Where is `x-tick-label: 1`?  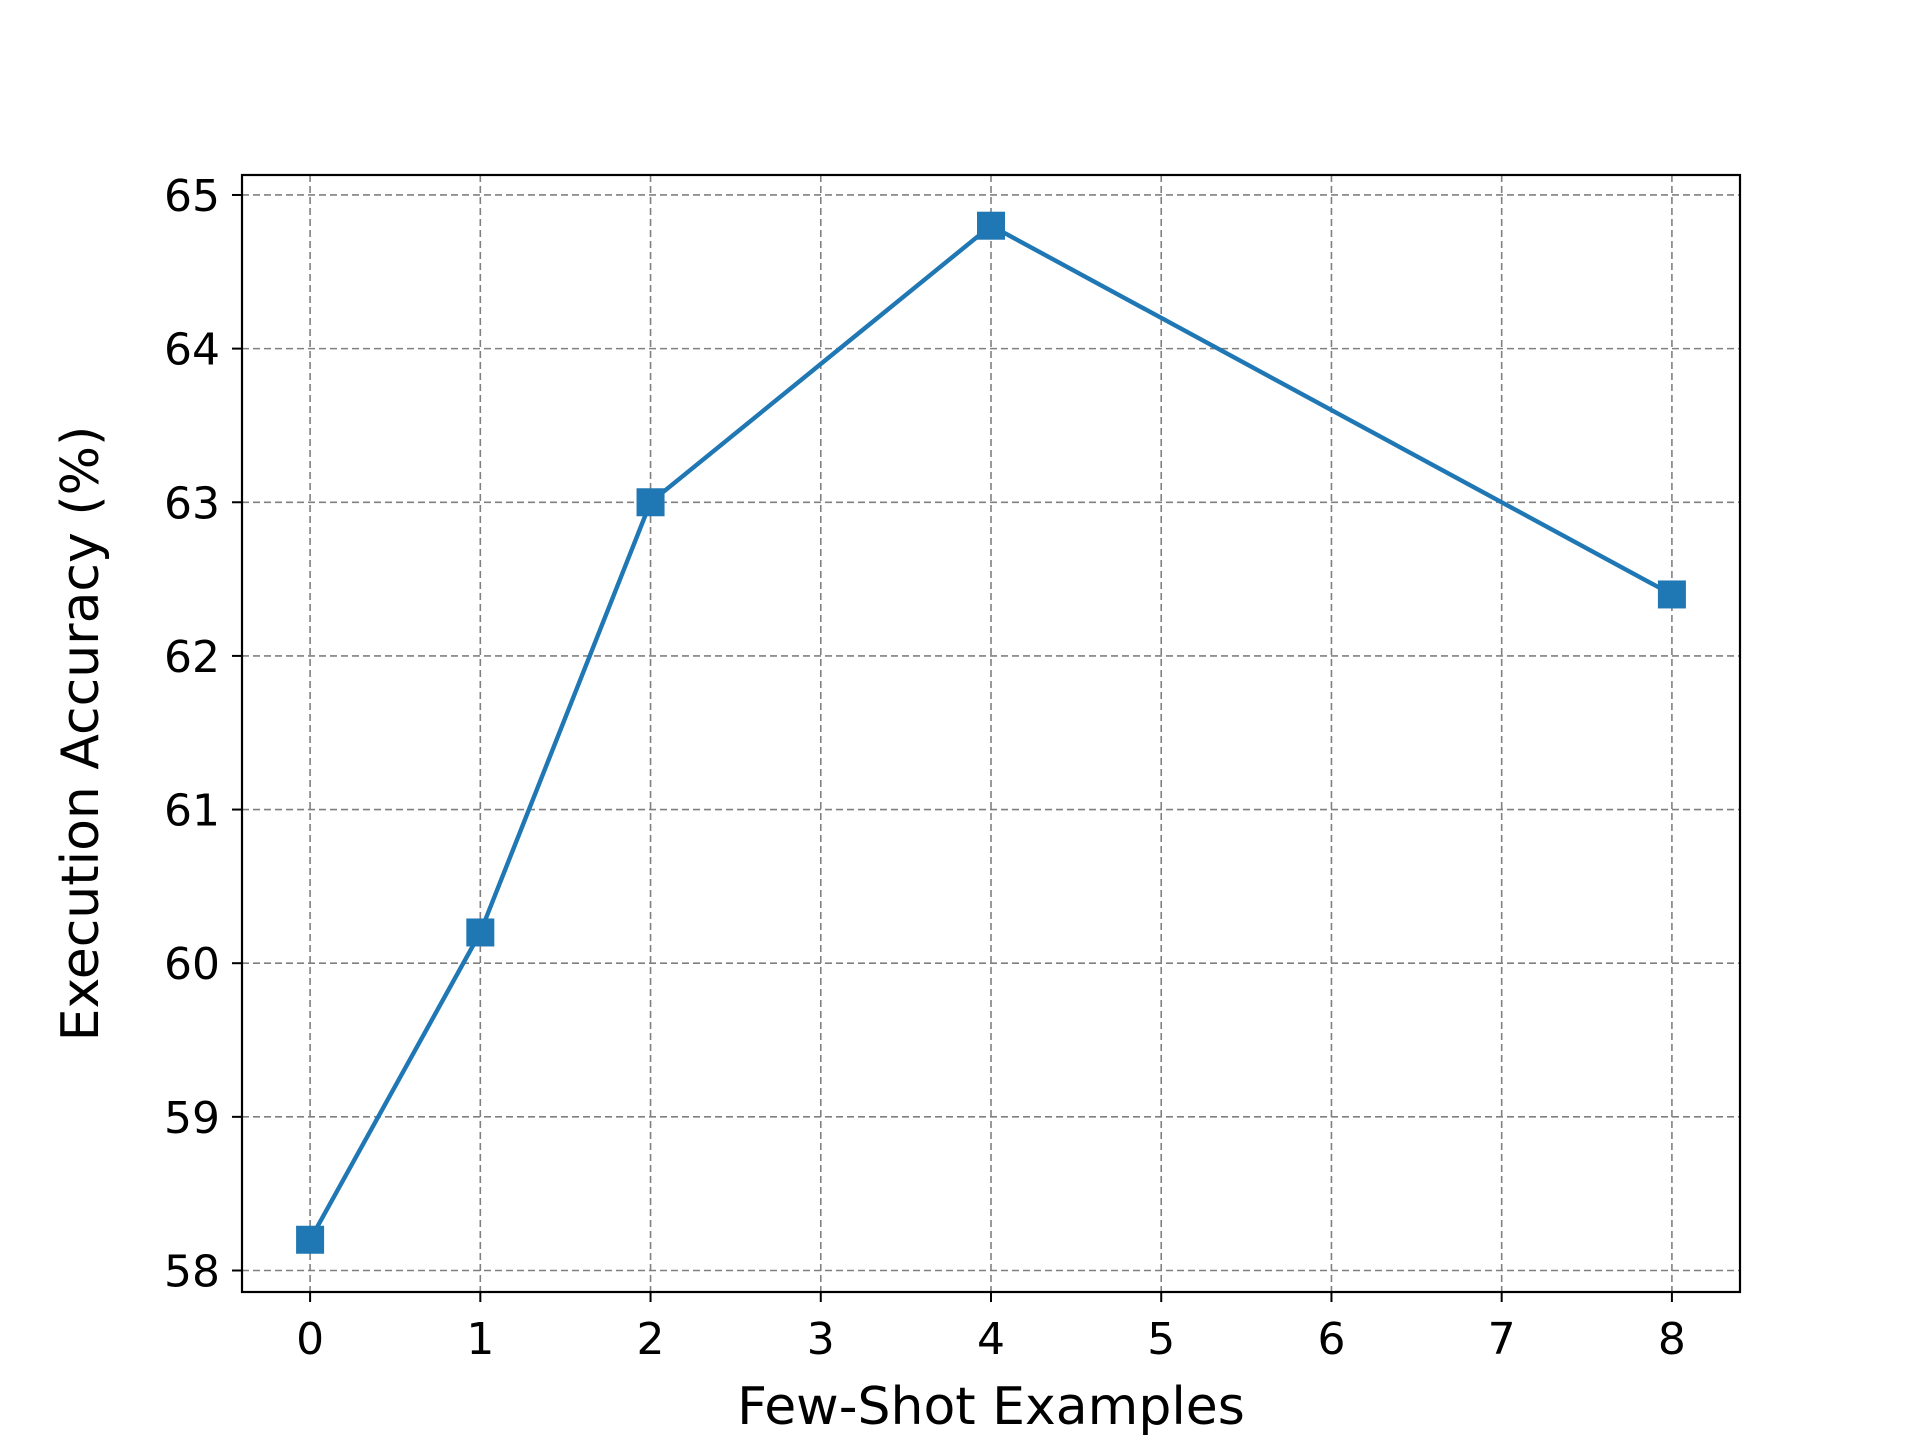 x-tick-label: 1 is located at coordinates (480, 1339).